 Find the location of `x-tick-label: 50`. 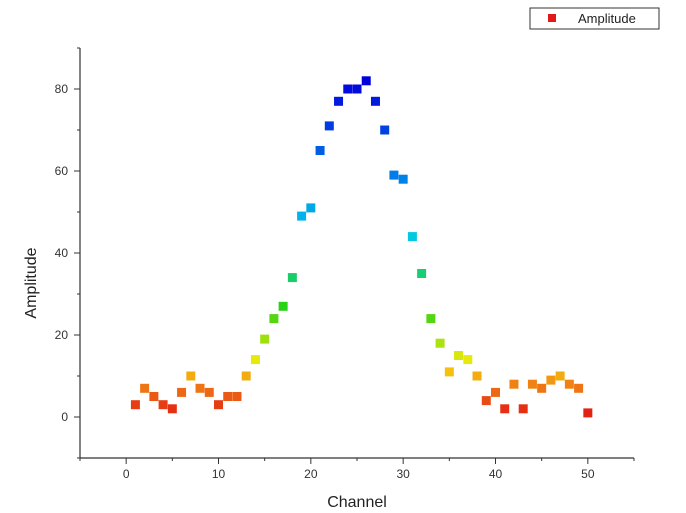

x-tick-label: 50 is located at coordinates (588, 474).